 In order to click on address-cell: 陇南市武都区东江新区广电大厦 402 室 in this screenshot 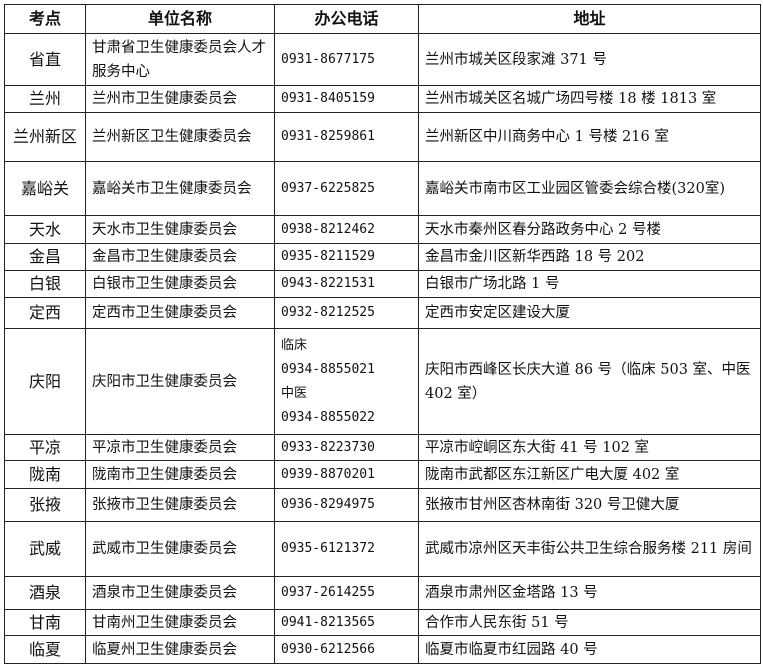, I will do `click(589, 474)`.